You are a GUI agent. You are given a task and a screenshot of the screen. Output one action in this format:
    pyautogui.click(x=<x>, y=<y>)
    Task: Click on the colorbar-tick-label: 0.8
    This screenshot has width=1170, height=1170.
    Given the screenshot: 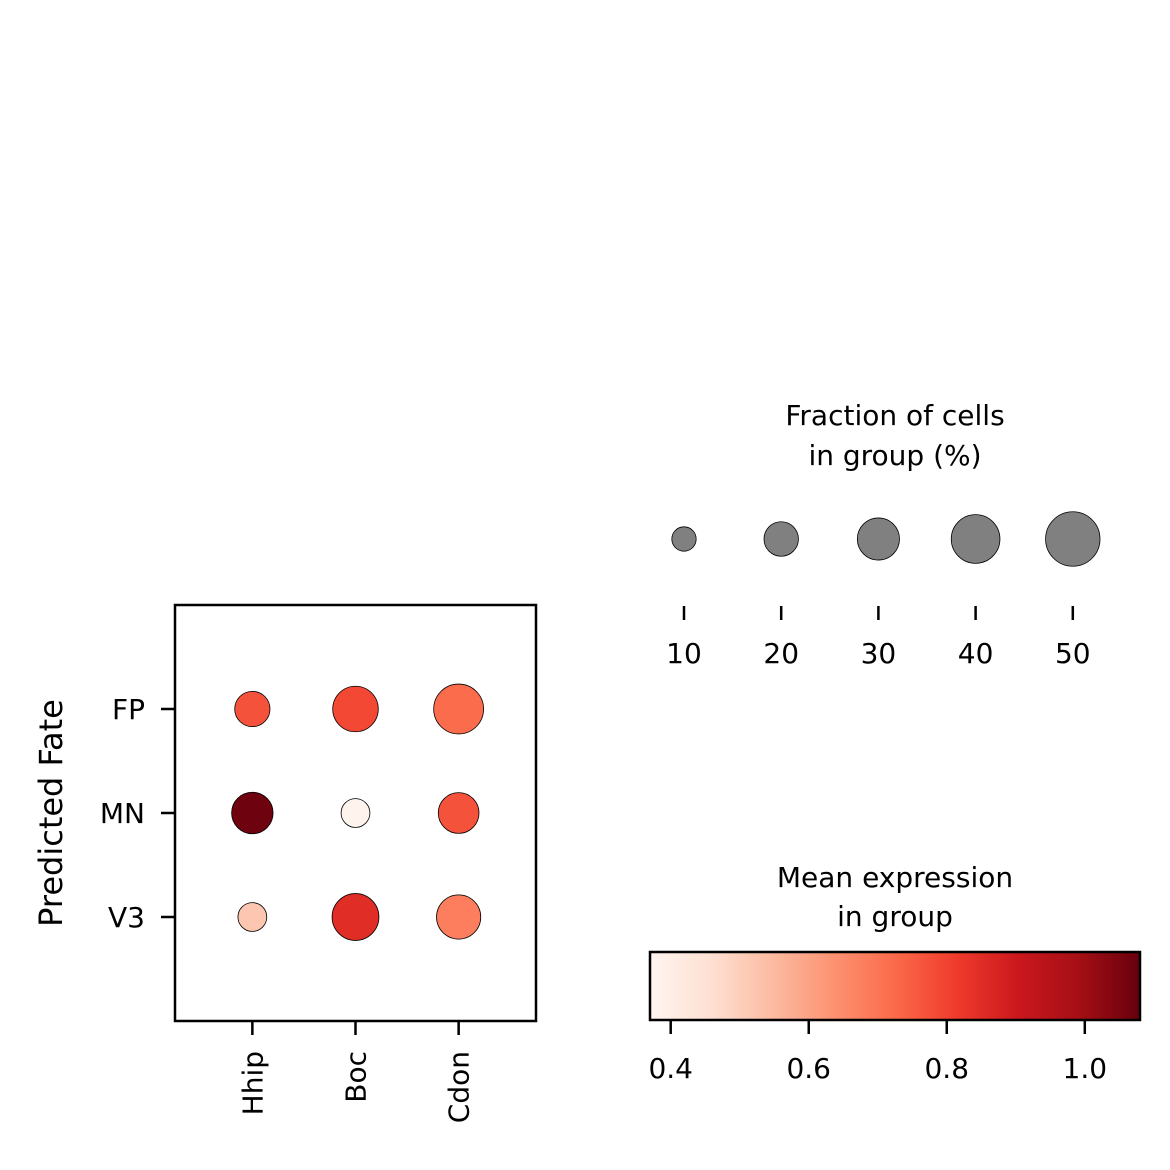 What is the action you would take?
    pyautogui.click(x=946, y=1068)
    